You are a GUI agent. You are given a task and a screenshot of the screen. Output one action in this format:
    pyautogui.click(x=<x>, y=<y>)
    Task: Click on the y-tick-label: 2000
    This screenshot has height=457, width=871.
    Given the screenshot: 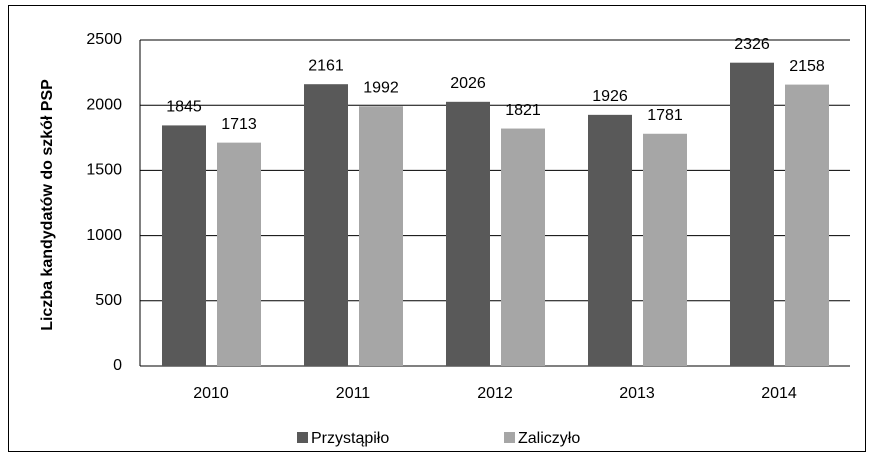 What is the action you would take?
    pyautogui.click(x=104, y=104)
    